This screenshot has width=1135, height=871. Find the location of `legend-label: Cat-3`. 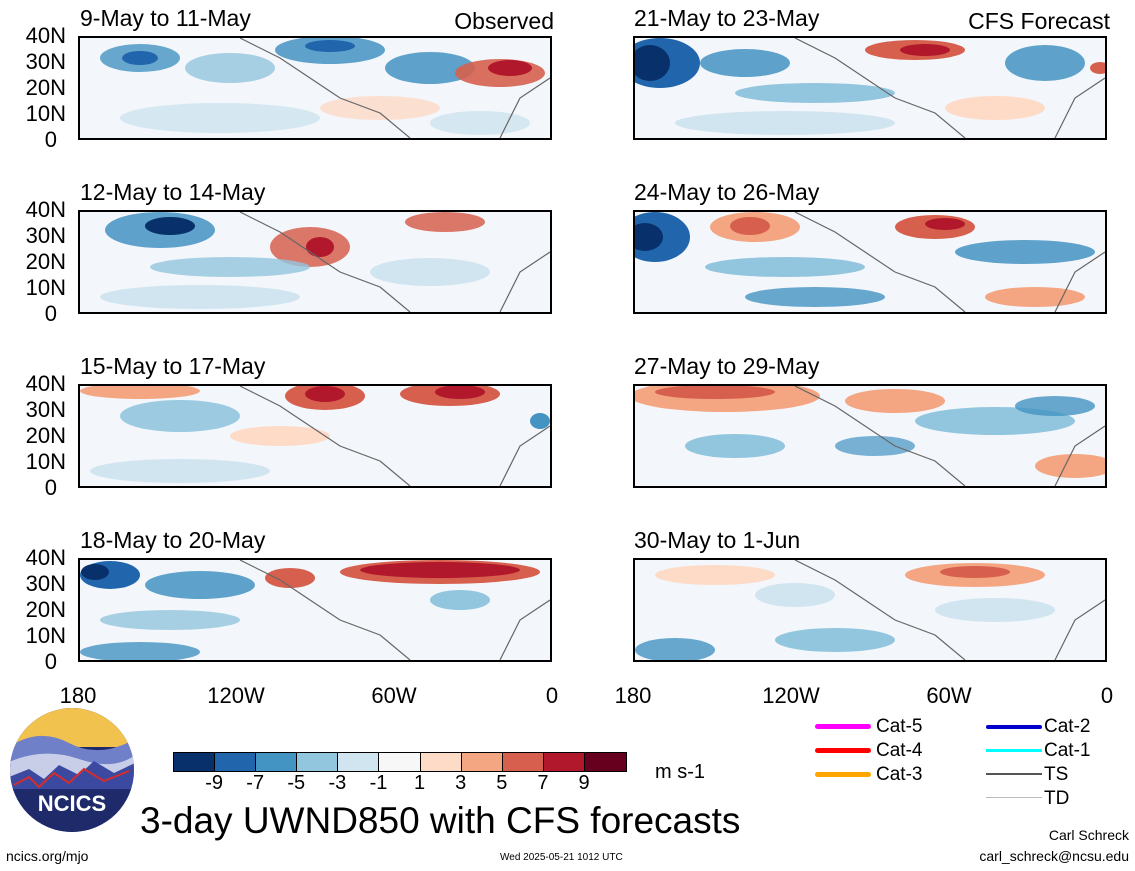

legend-label: Cat-3 is located at coordinates (899, 774).